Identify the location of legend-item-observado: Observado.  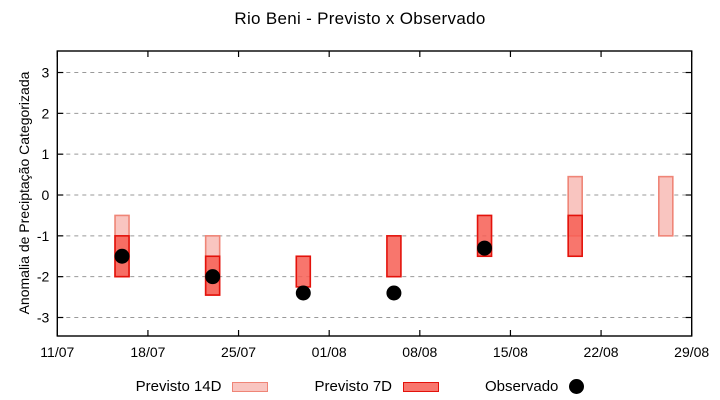
(535, 386).